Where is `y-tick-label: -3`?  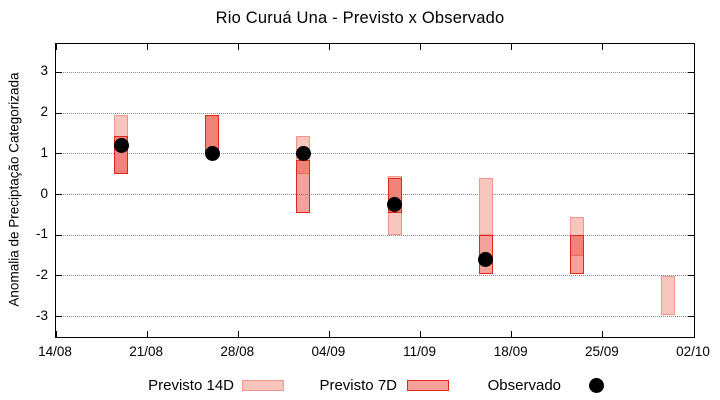
y-tick-label: -3 is located at coordinates (41, 315).